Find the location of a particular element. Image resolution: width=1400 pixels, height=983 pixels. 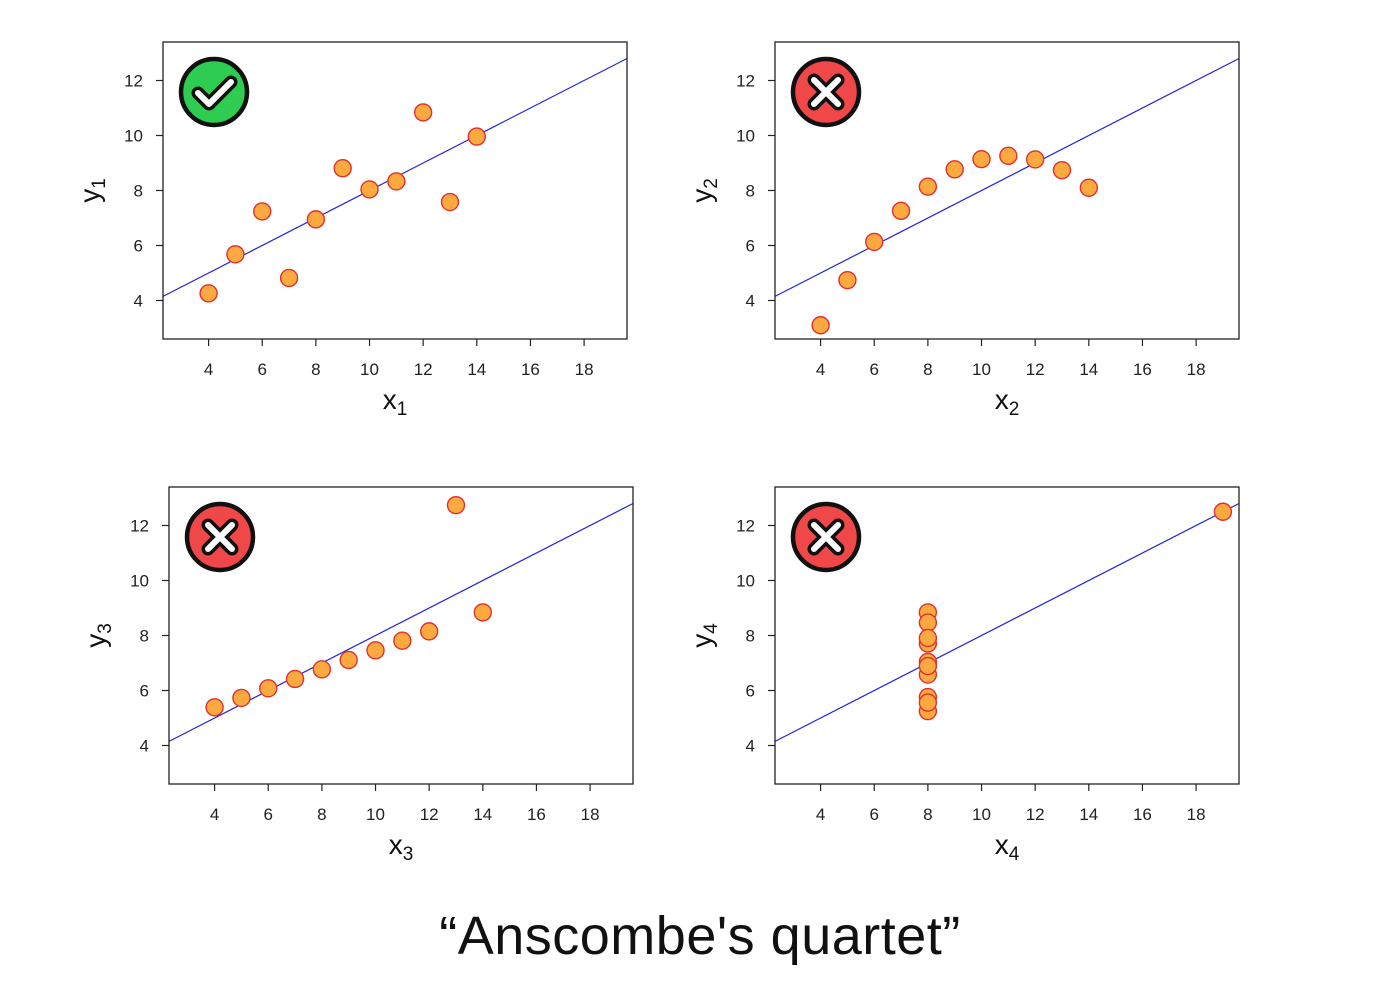

x-axis-label: x3 is located at coordinates (401, 847).